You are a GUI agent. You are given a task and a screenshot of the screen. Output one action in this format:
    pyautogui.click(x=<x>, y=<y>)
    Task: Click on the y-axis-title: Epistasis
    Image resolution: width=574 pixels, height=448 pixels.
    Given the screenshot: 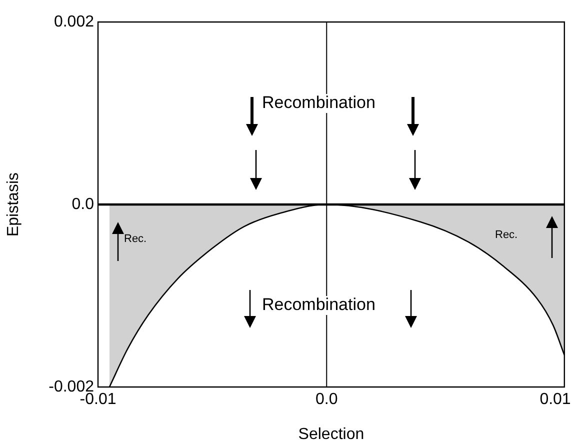 What is the action you would take?
    pyautogui.click(x=13, y=204)
    